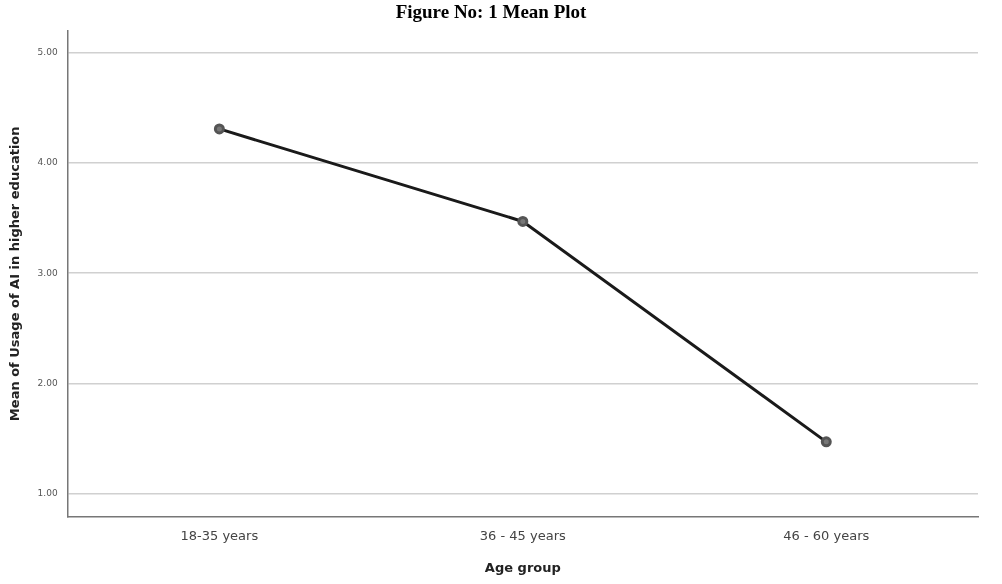 This screenshot has width=1002, height=584. What do you see at coordinates (826, 535) in the screenshot?
I see `x-tick-label: 46 - 60 years` at bounding box center [826, 535].